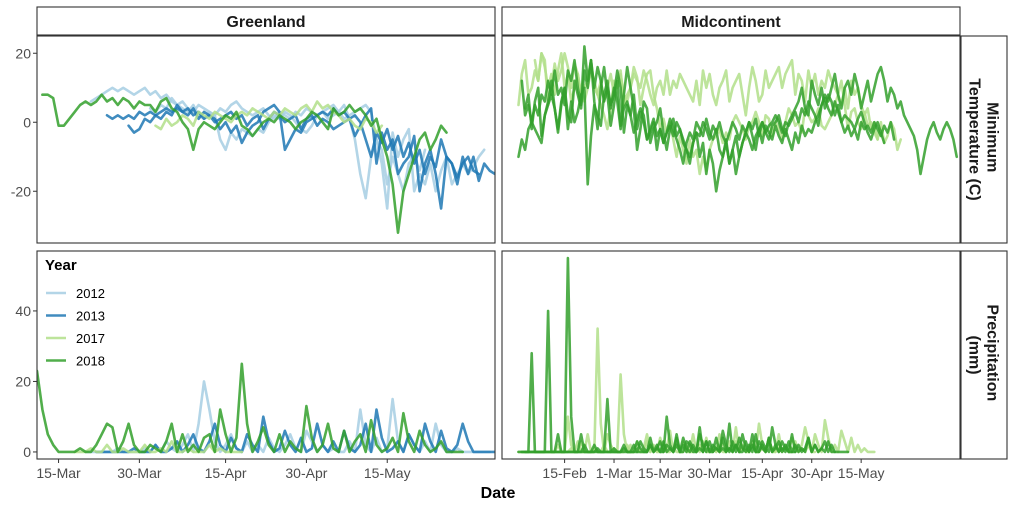 The height and width of the screenshot is (509, 1015). Describe the element at coordinates (90, 338) in the screenshot. I see `legend-label-2017: 2017` at that location.